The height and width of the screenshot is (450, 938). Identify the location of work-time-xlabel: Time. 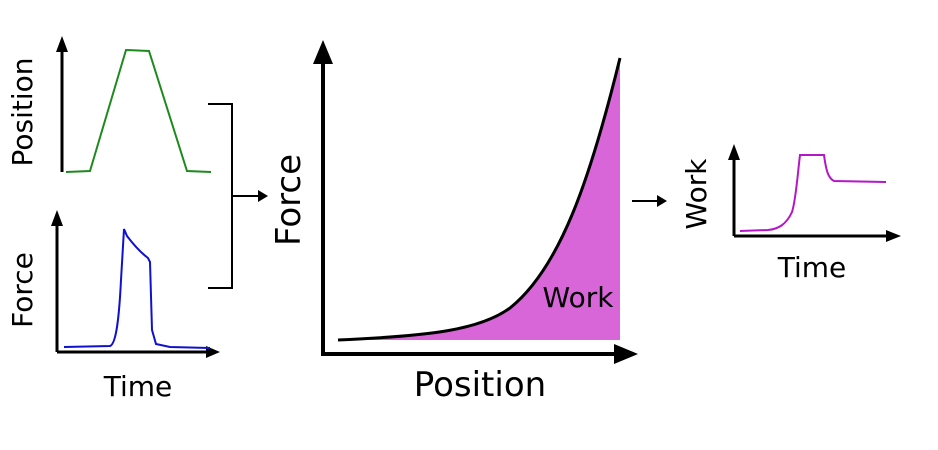
(812, 267).